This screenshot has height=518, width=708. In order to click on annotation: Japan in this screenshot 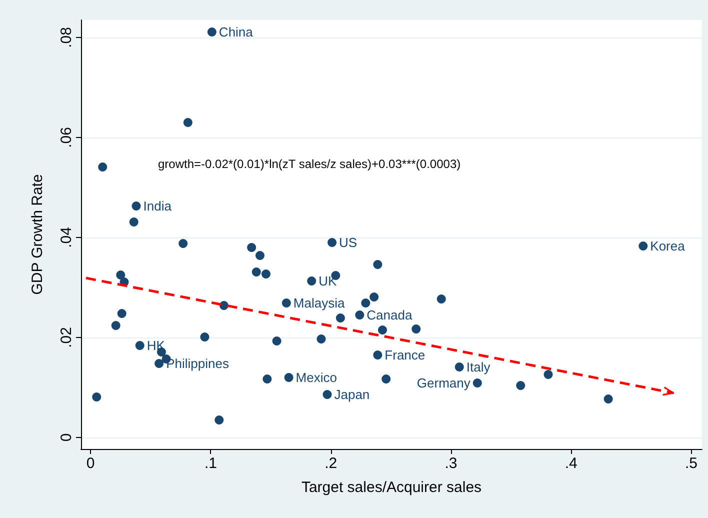, I will do `click(352, 394)`.